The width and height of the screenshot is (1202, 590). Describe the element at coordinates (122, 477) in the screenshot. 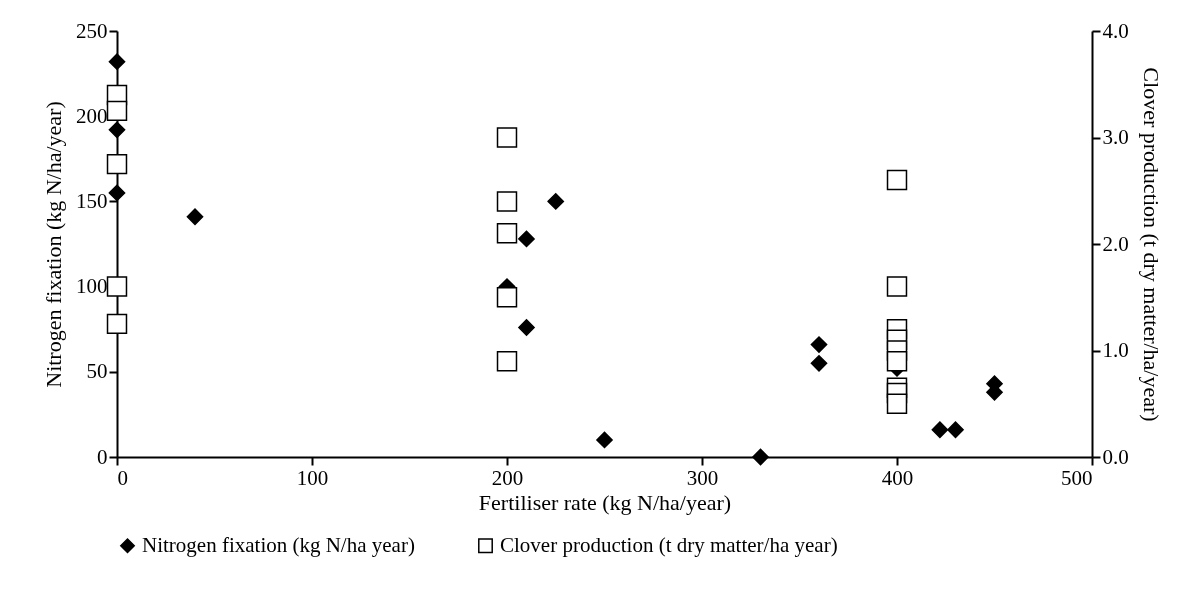

I see `x-tick-label: 0` at that location.